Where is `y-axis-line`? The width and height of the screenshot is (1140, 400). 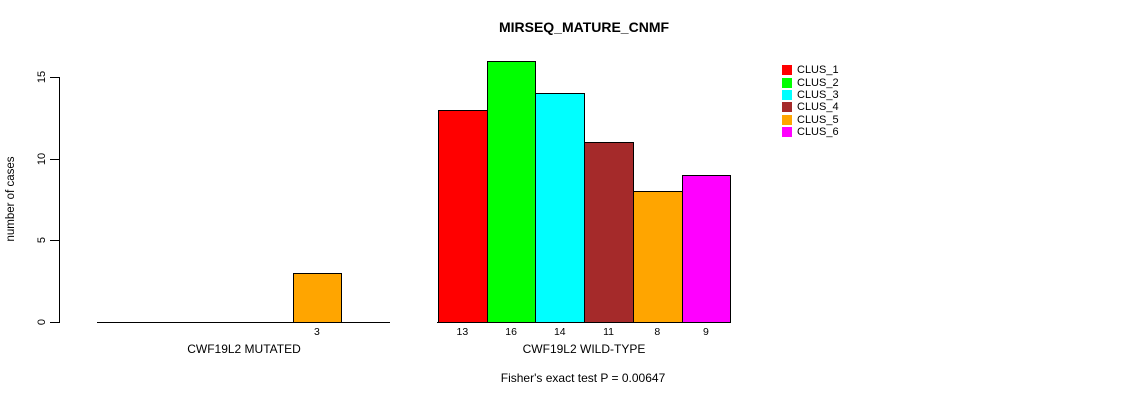 y-axis-line is located at coordinates (59, 200).